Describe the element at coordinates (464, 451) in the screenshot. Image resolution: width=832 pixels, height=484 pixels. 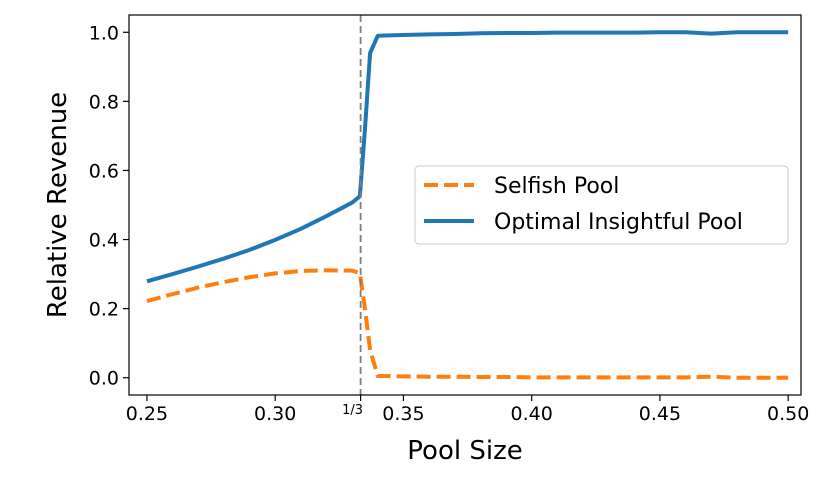
I see `x-axis-label: Pool Size` at that location.